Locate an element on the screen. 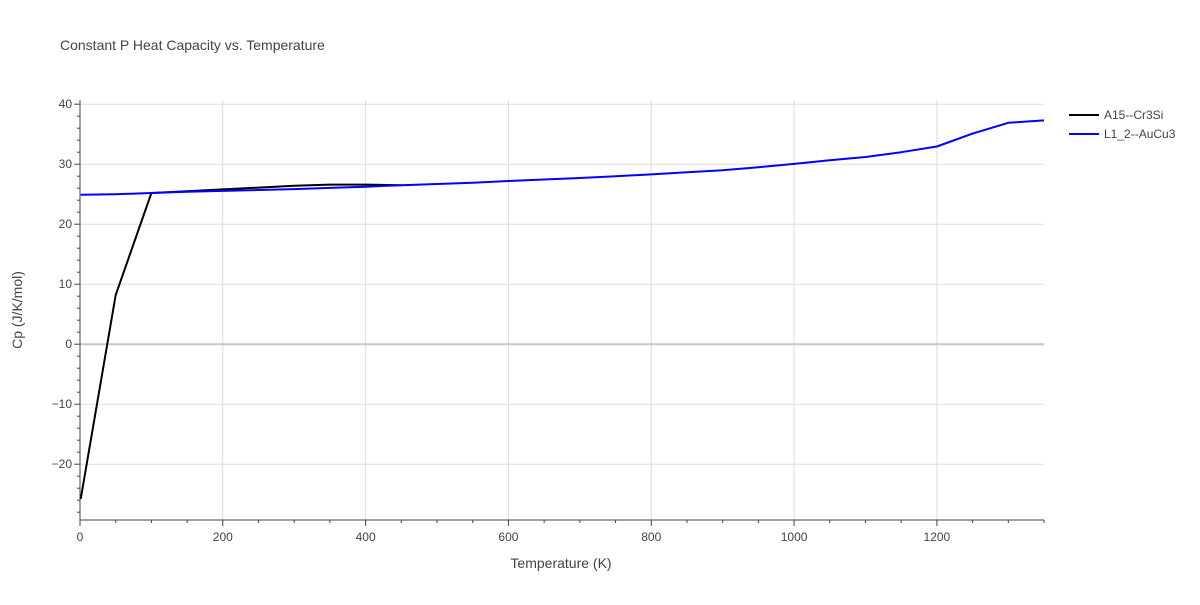 The height and width of the screenshot is (605, 1200). x-tick-label: 1000 is located at coordinates (794, 537).